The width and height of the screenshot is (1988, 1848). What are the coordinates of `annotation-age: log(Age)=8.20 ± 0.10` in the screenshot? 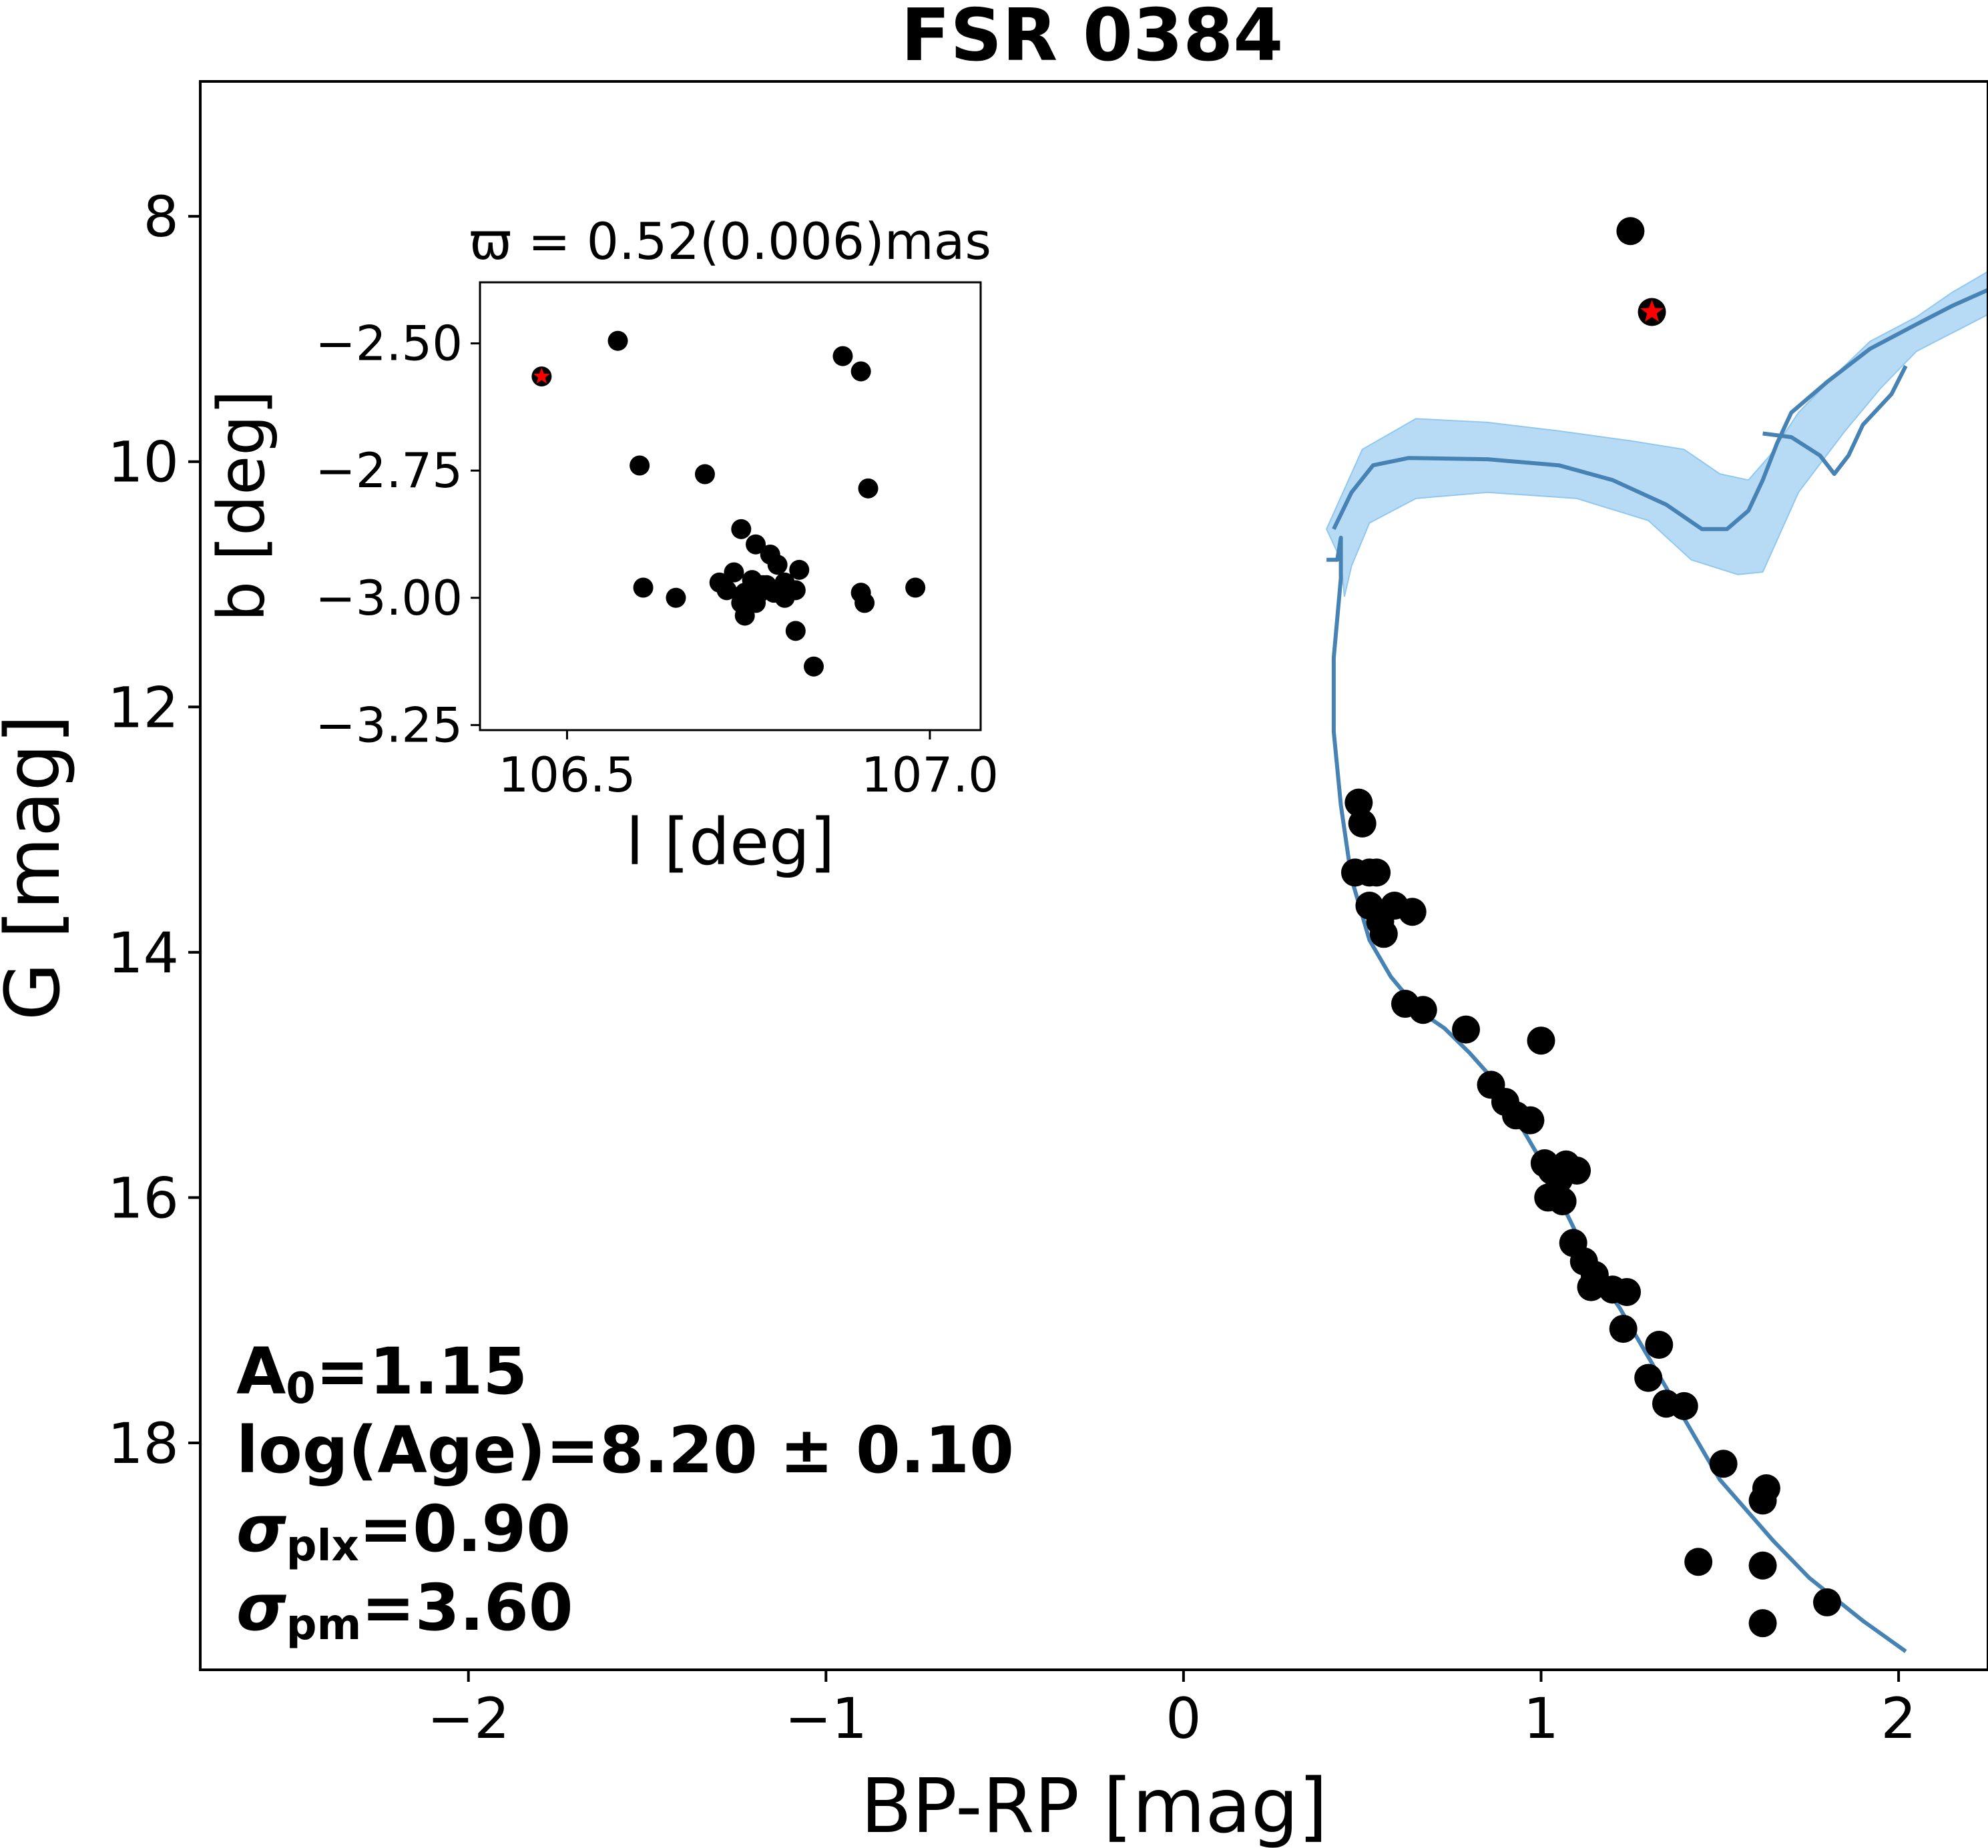 It's located at (625, 1451).